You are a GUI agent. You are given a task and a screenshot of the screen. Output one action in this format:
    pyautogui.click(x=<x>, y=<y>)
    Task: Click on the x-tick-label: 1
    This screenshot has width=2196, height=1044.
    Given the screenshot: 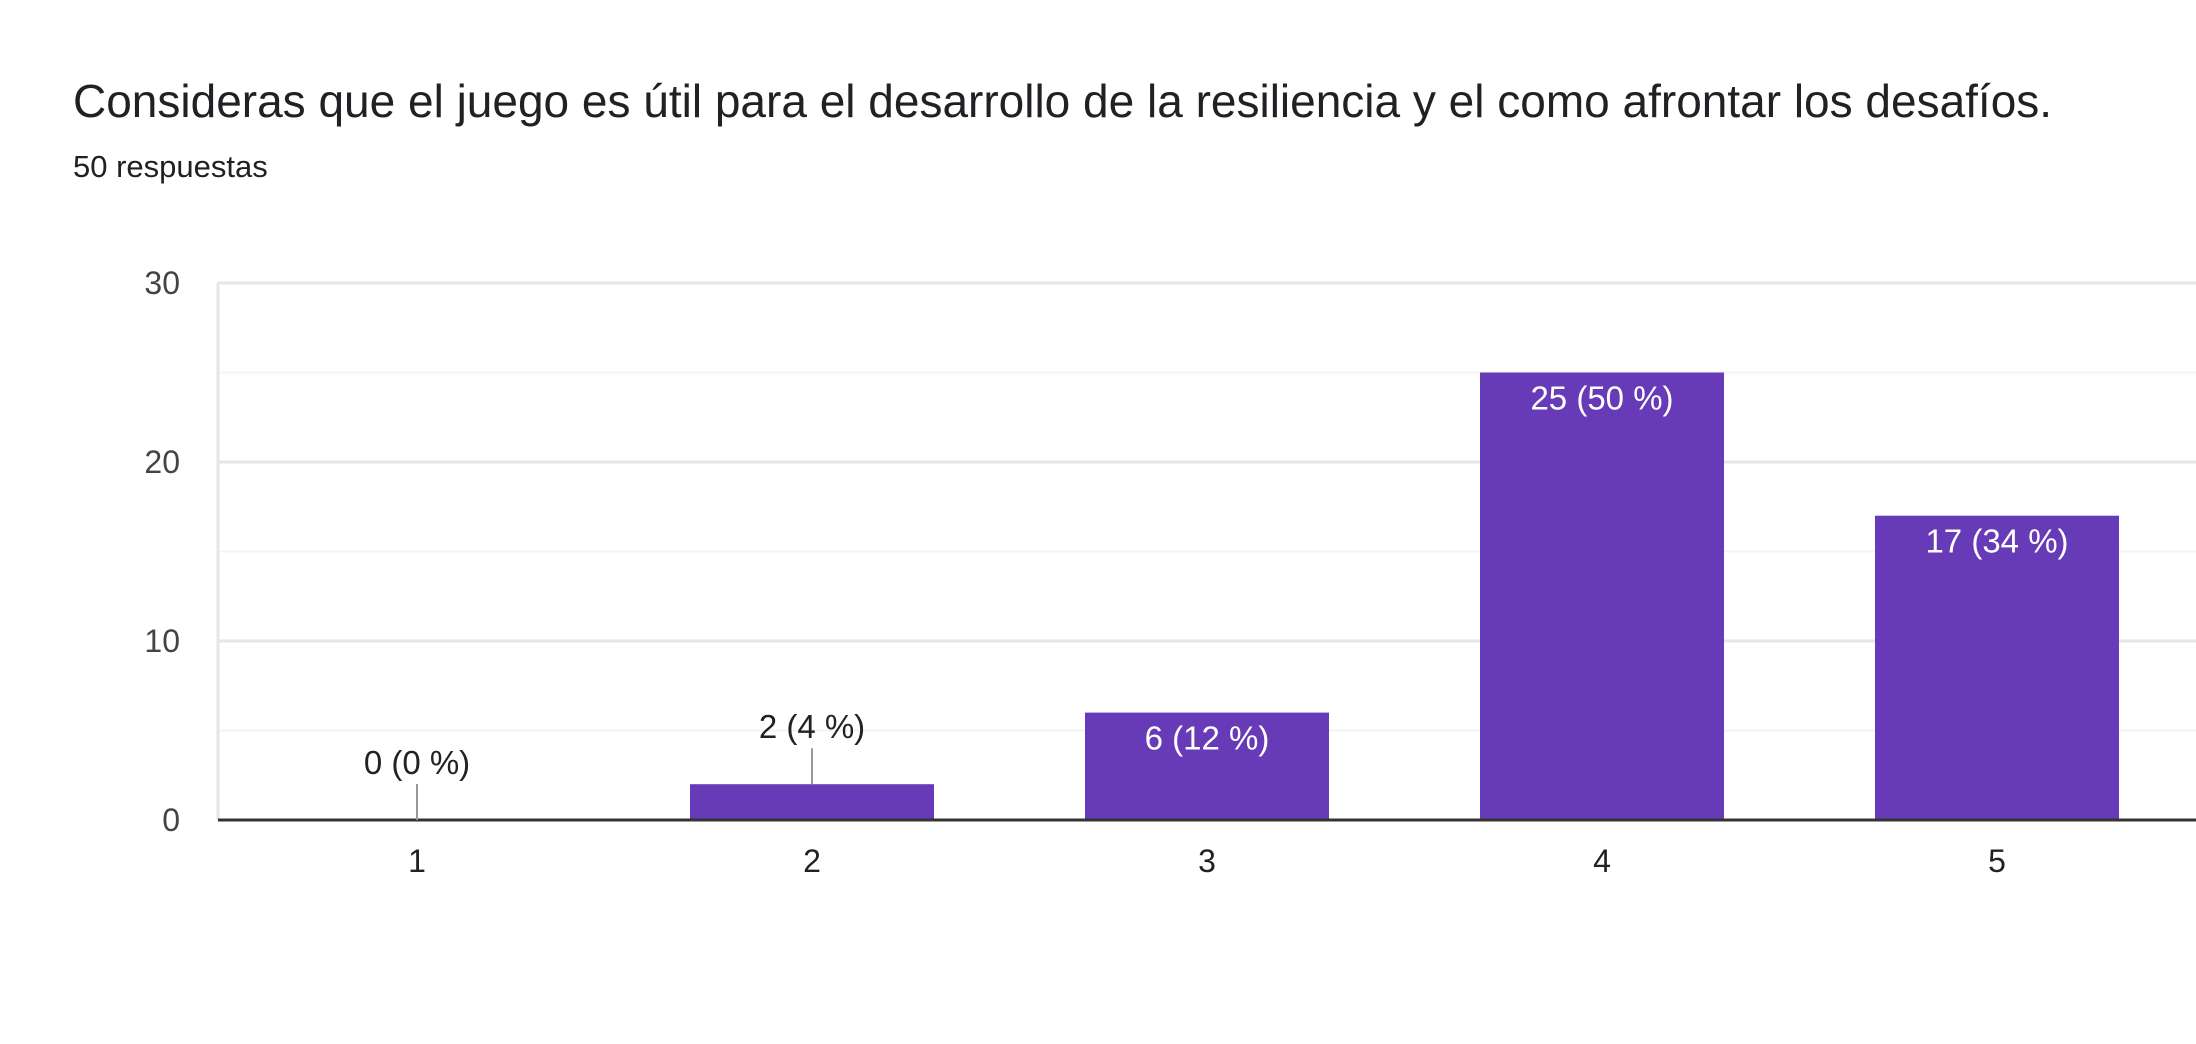 What is the action you would take?
    pyautogui.click(x=417, y=861)
    